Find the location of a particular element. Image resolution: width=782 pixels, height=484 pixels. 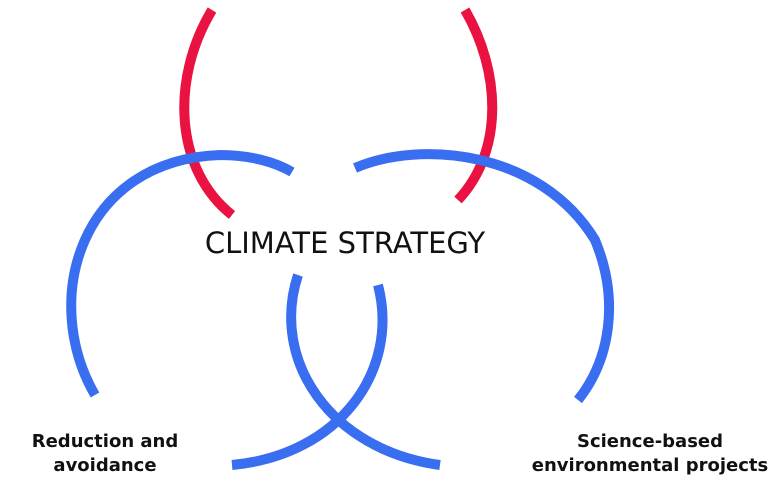

label-line: Reduction and is located at coordinates (105, 441).